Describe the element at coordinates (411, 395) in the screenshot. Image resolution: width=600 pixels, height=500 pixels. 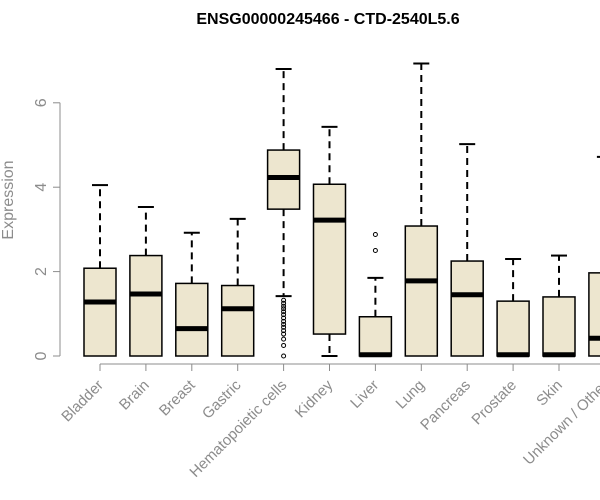
I see `x-tick-label: Lung` at that location.